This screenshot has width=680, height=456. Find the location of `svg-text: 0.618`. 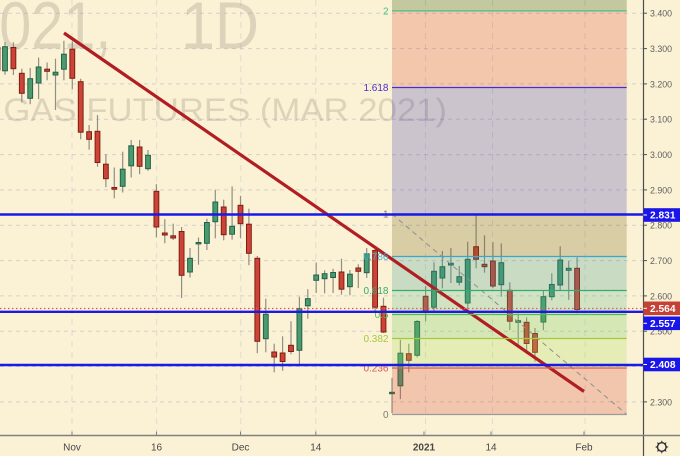

svg-text: 0.618 is located at coordinates (375, 291).